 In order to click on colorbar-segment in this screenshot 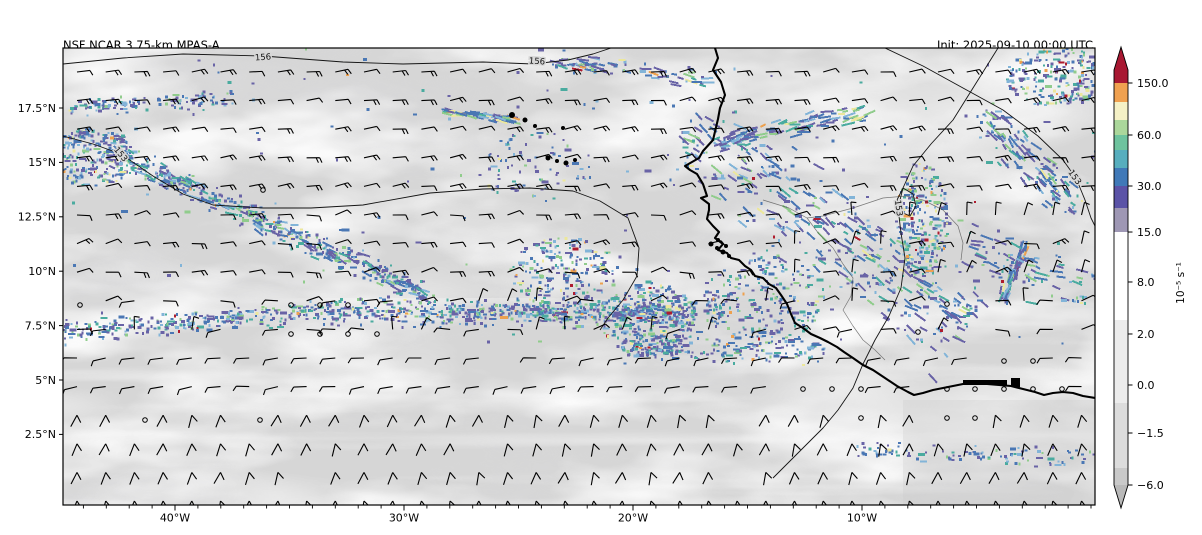, I will do `click(1121, 276)`.